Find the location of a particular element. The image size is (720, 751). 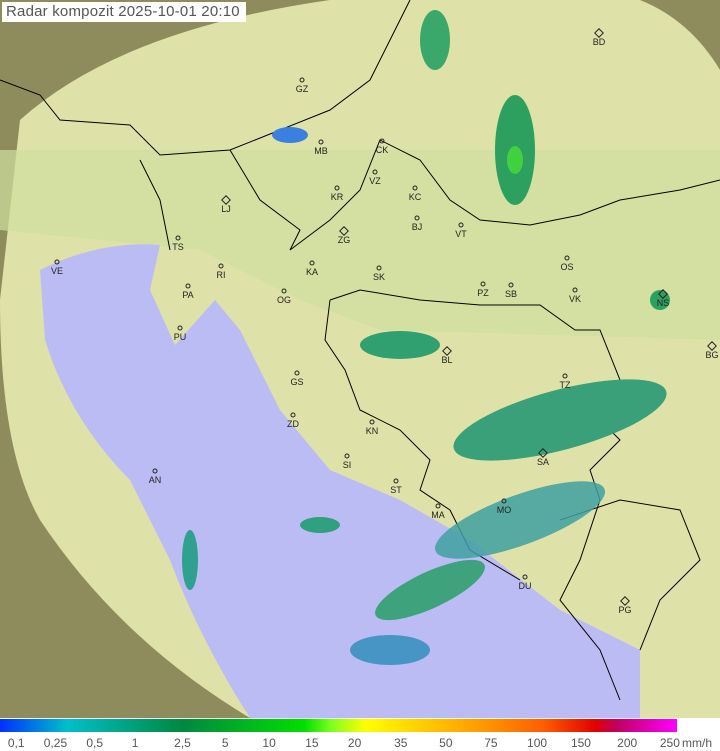

legend-unit: mm/h is located at coordinates (697, 743).